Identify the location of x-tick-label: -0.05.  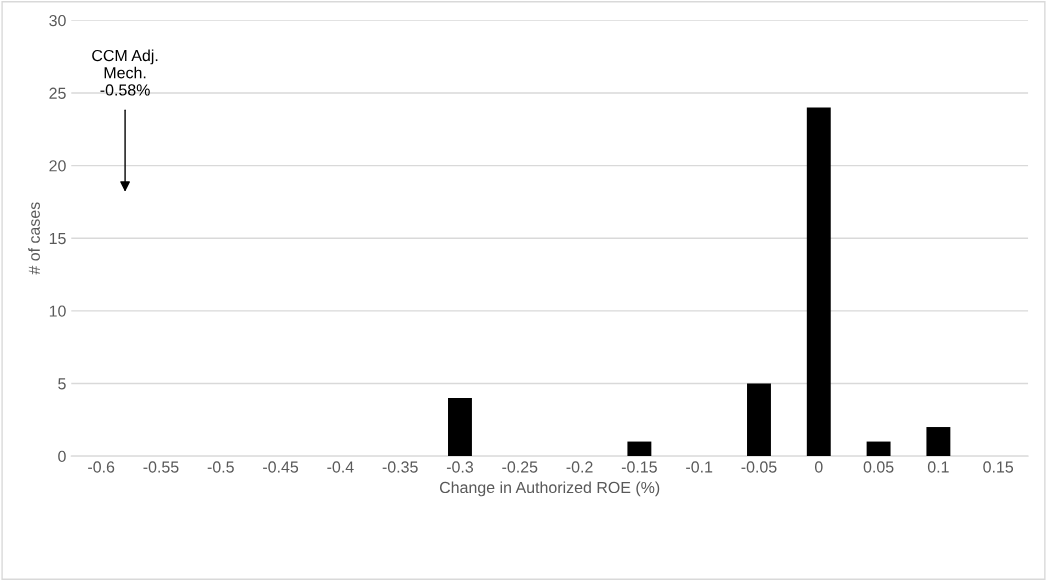
(759, 467).